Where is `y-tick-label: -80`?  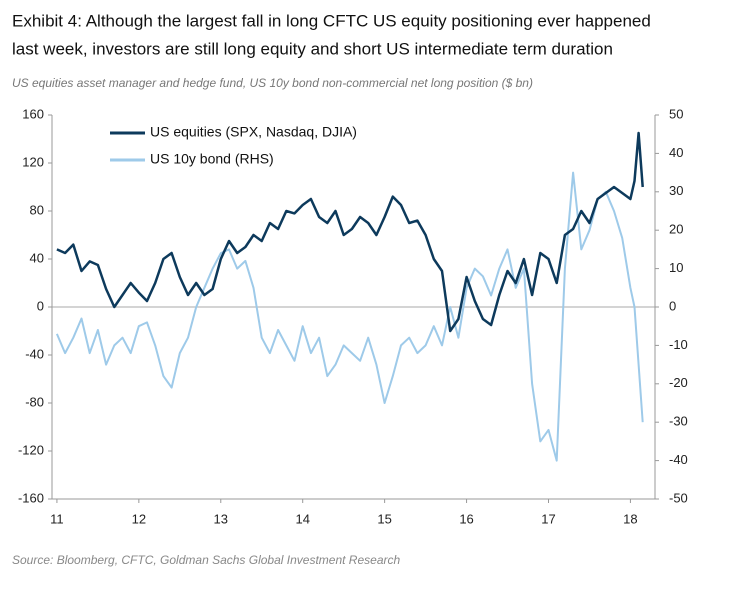 y-tick-label: -80 is located at coordinates (34, 401).